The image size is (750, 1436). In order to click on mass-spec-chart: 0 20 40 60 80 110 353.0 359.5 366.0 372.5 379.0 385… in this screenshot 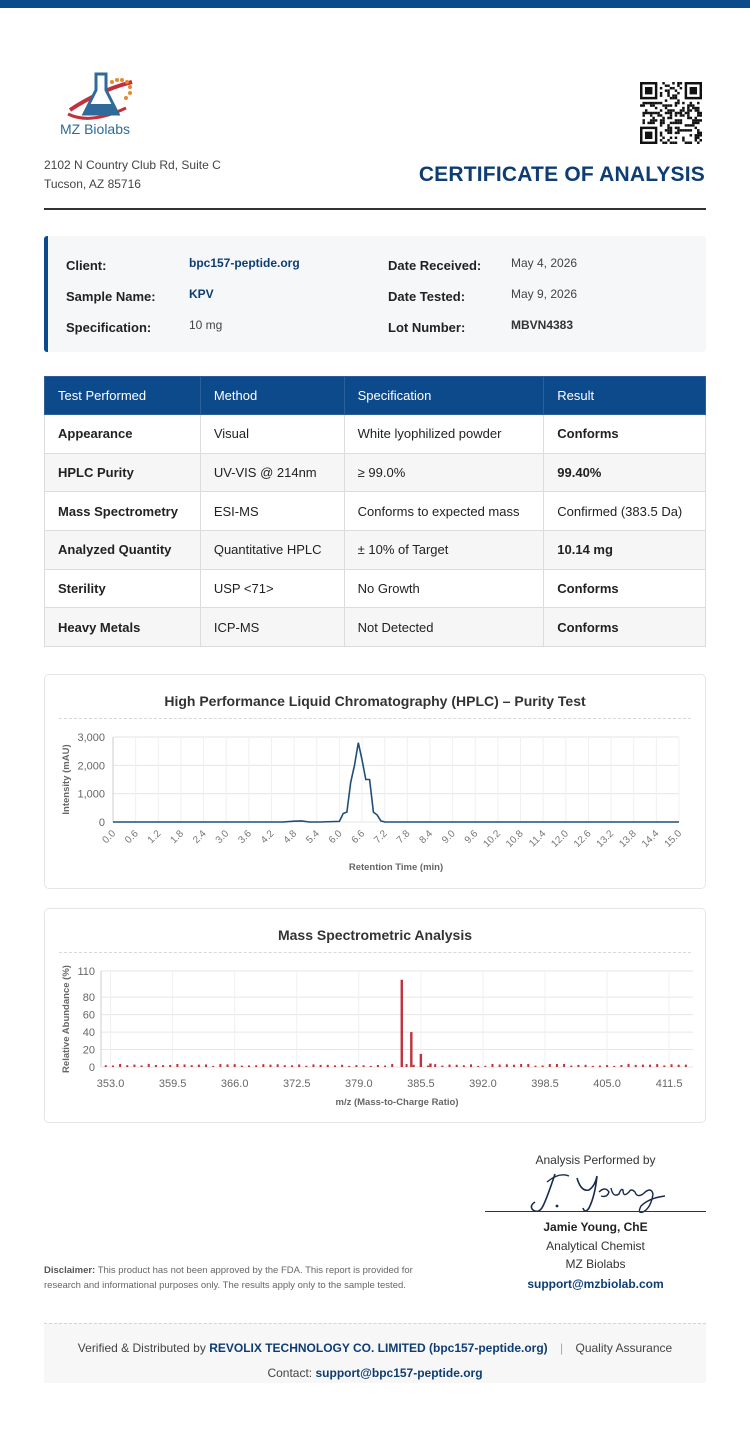, I will do `click(377, 1036)`.